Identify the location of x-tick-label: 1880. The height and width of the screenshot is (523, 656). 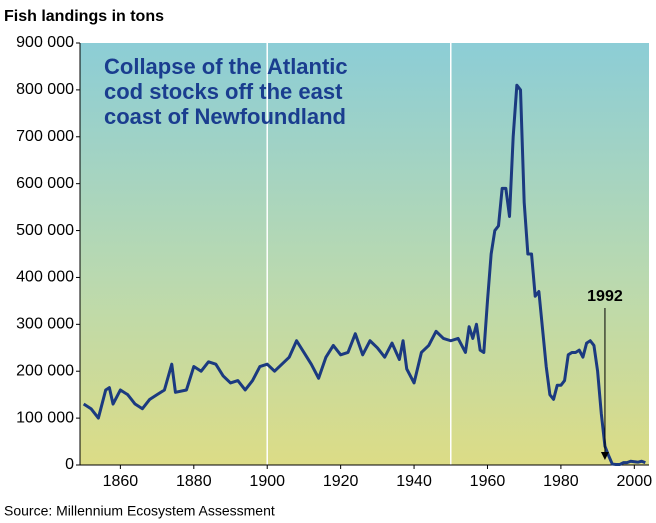
(194, 481).